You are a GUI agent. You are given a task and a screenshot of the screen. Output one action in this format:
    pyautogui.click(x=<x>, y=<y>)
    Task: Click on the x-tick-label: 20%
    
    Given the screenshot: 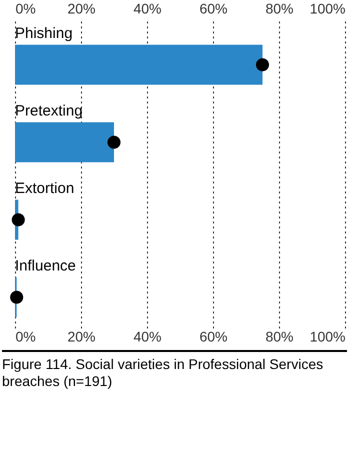 What is the action you would take?
    pyautogui.click(x=81, y=8)
    